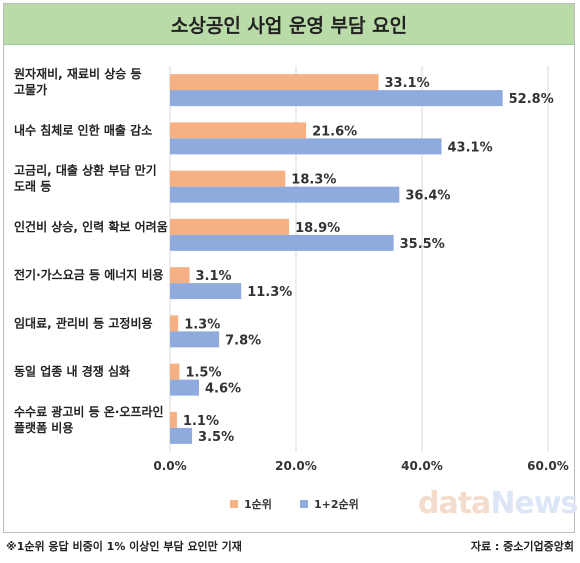  What do you see at coordinates (313, 180) in the screenshot?
I see `data-label: 18.3%` at bounding box center [313, 180].